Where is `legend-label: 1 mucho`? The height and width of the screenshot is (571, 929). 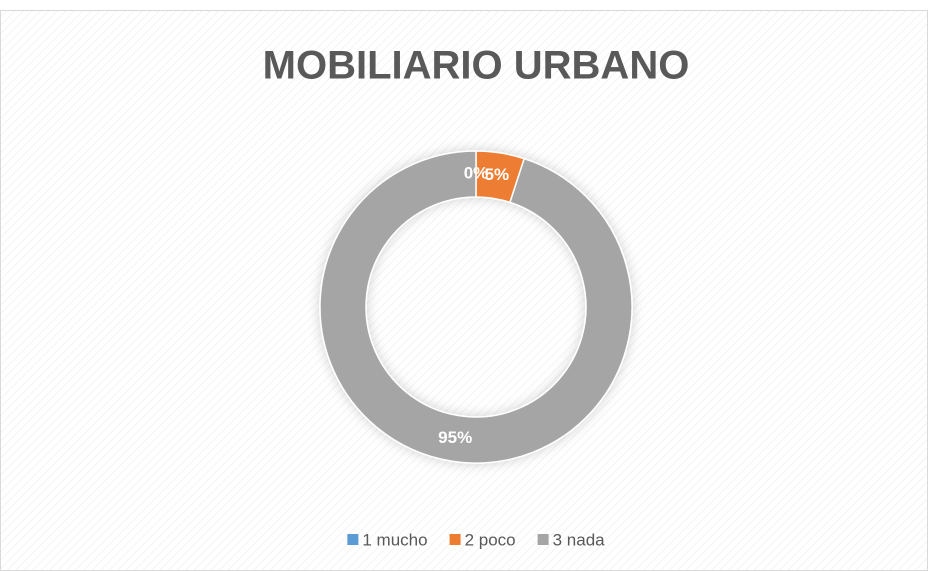
legend-label: 1 mucho is located at coordinates (394, 539).